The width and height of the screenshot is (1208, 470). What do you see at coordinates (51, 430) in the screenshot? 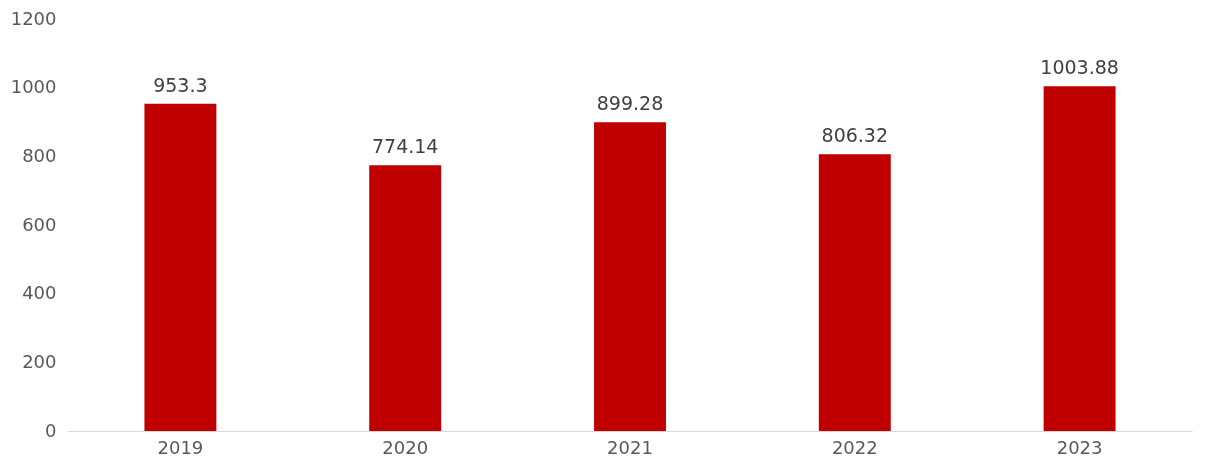
I see `y-tick-label: 0` at bounding box center [51, 430].